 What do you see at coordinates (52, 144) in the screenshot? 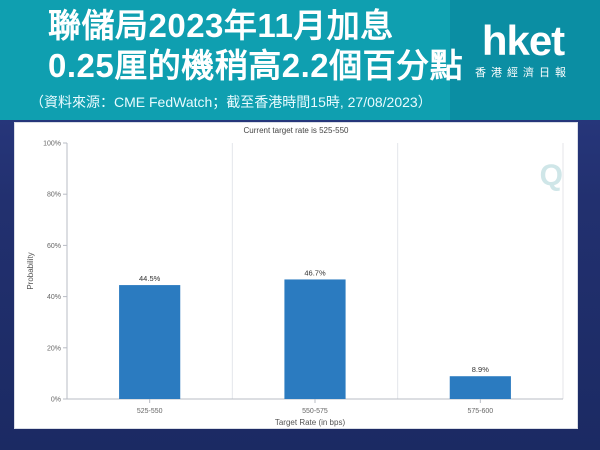
I see `y-tick-label: 100%` at bounding box center [52, 144].